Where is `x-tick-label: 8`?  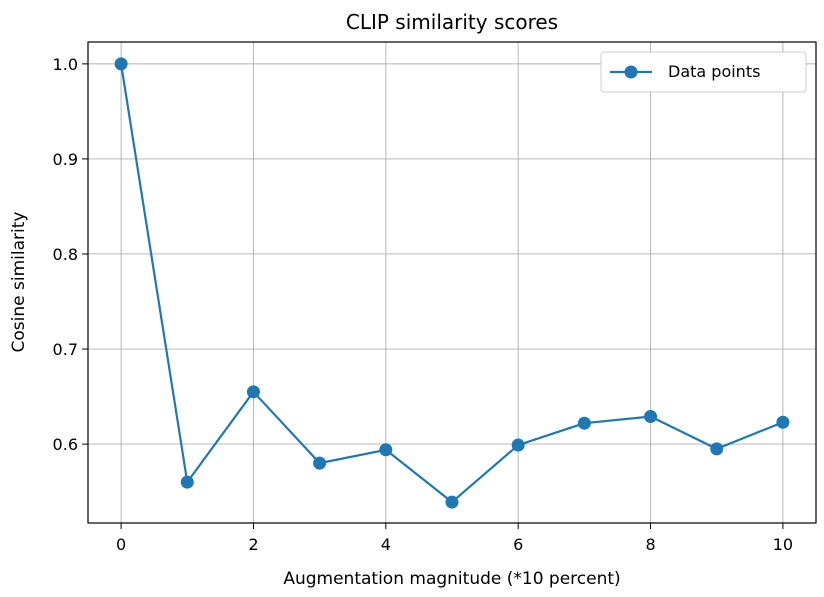 x-tick-label: 8 is located at coordinates (650, 544).